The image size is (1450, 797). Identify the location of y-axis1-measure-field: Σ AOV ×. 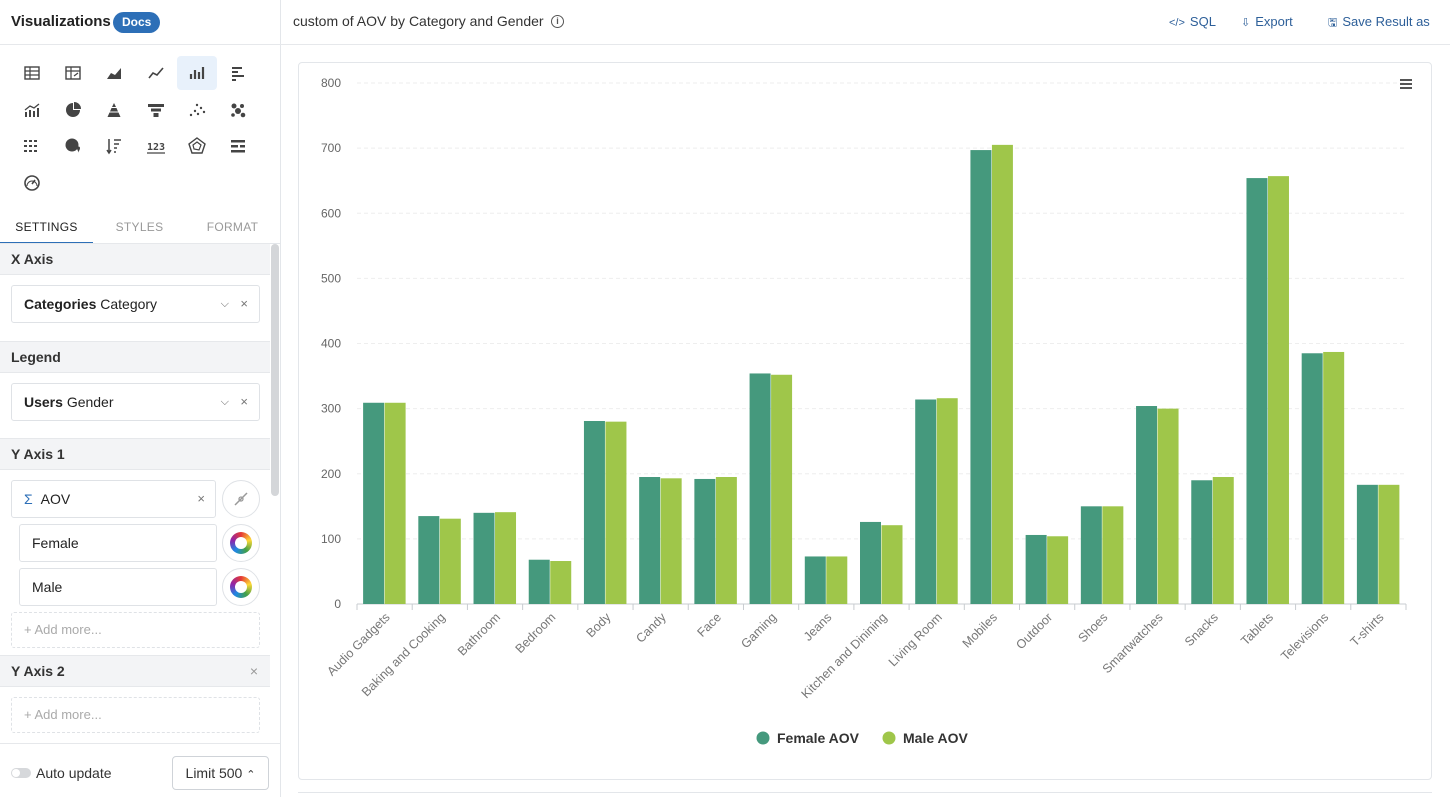
(113, 499).